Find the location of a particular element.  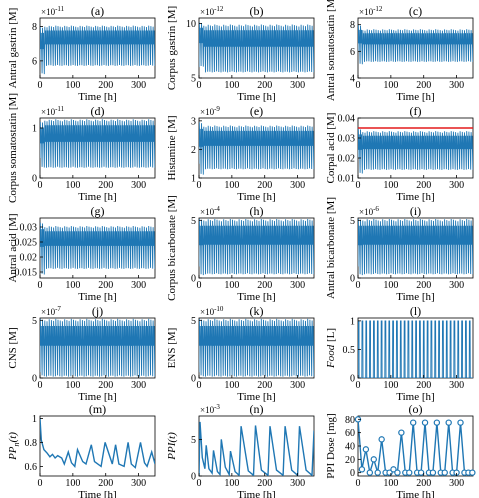

panel-label: (b) is located at coordinates (257, 11).